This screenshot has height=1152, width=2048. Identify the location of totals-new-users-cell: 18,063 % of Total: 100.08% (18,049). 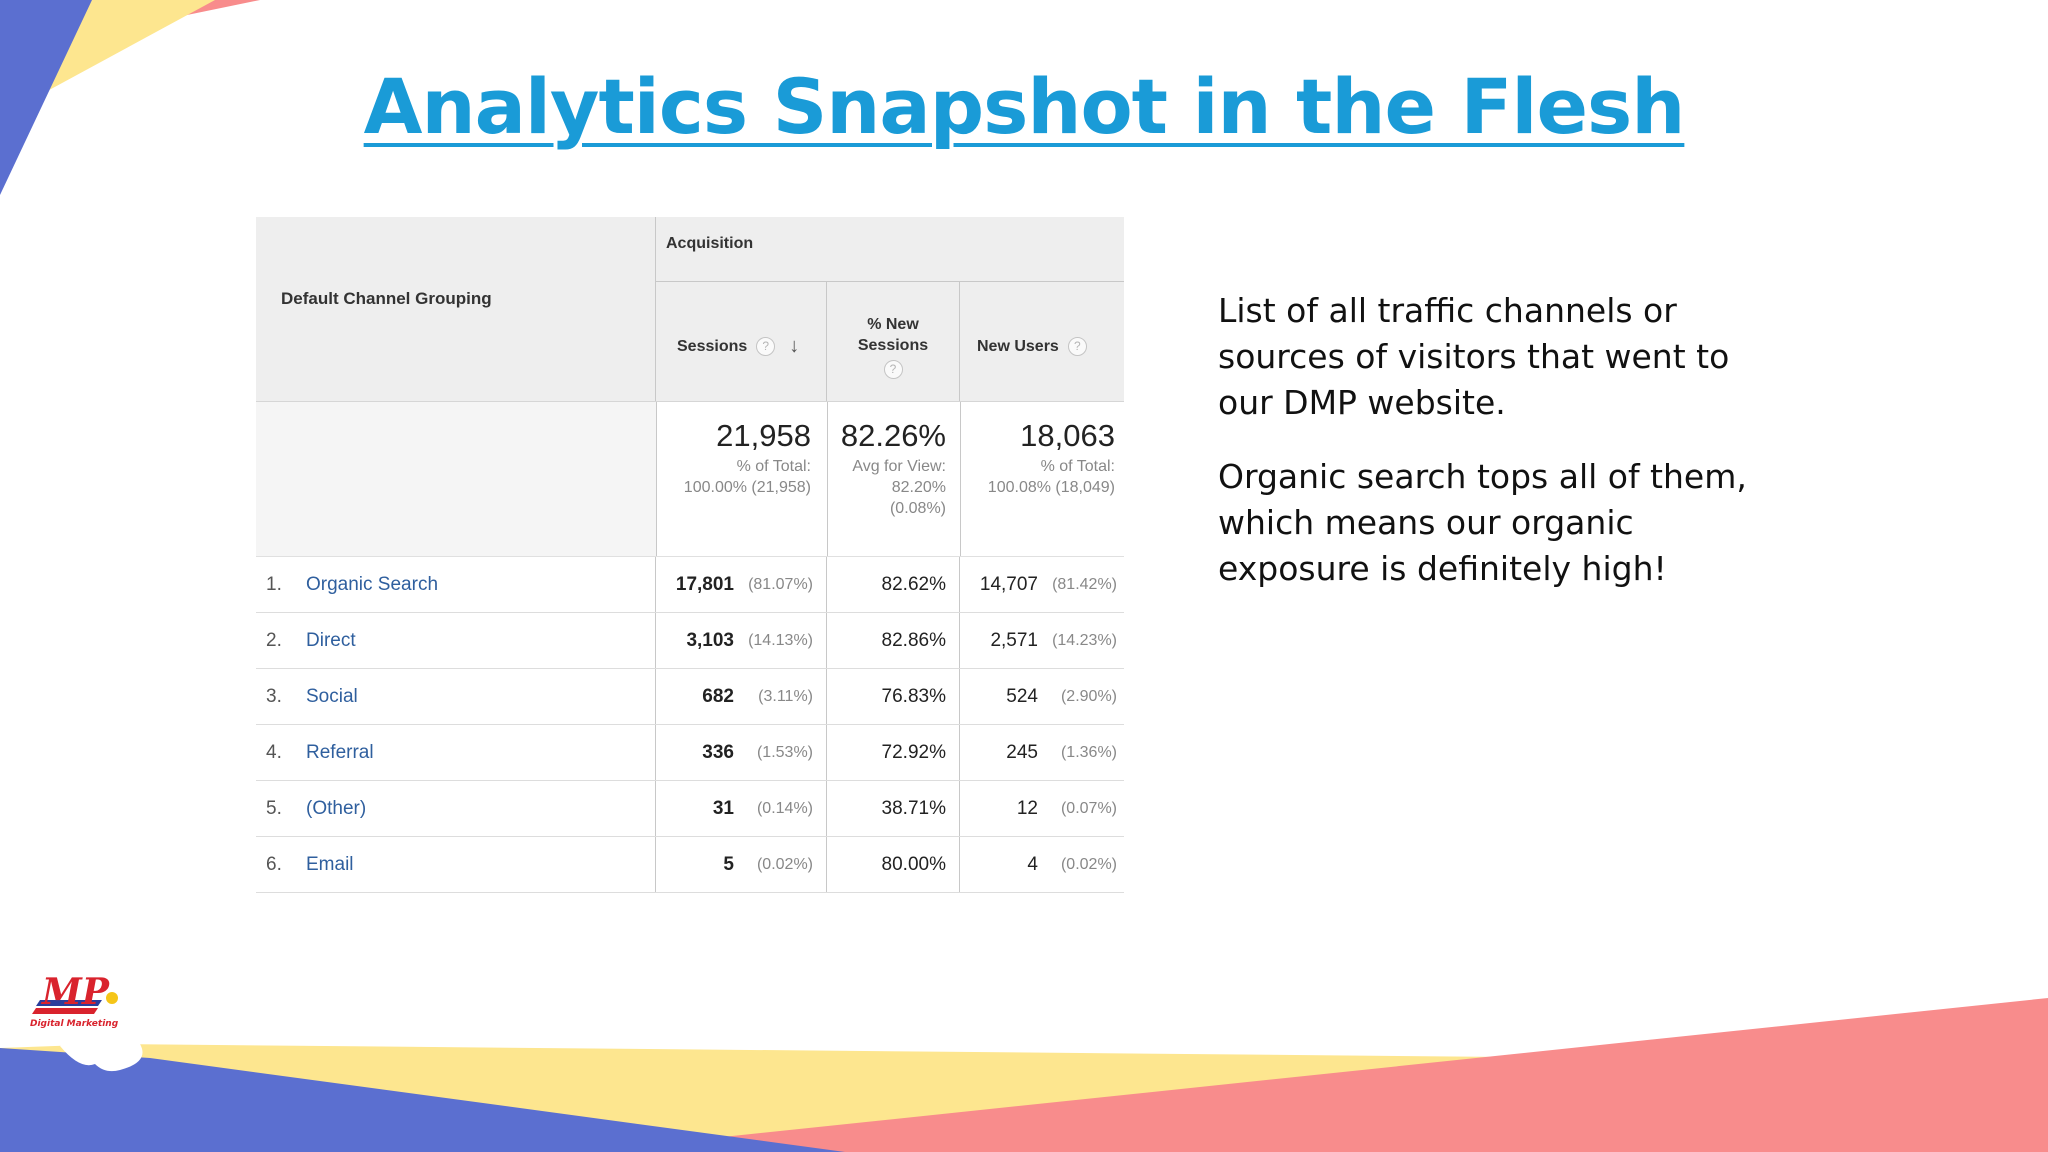
(1042, 479).